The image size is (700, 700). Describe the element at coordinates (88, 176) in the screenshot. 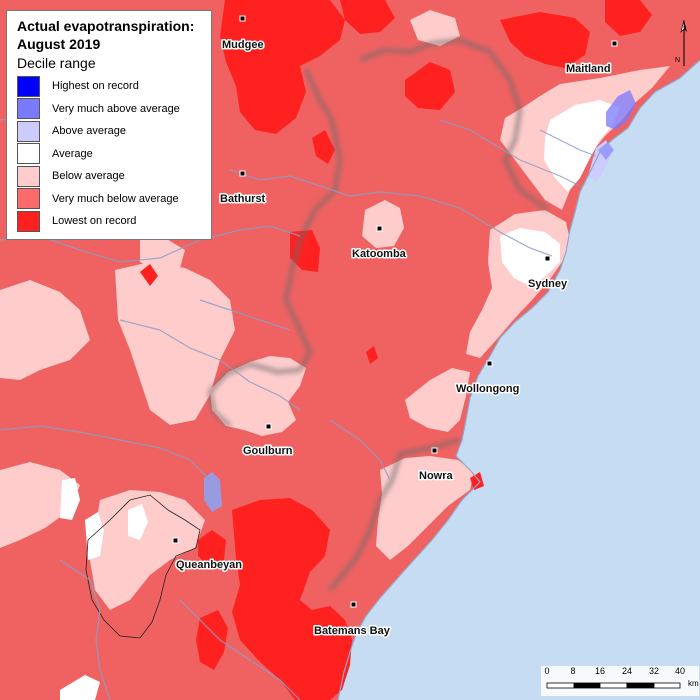

I see `legend-item-label: Below average` at that location.